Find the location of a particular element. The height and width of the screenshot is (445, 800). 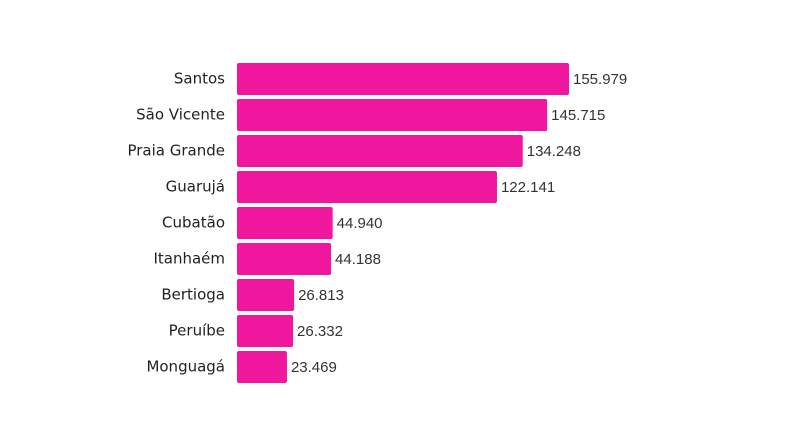

value-label: 134.248 is located at coordinates (554, 151).